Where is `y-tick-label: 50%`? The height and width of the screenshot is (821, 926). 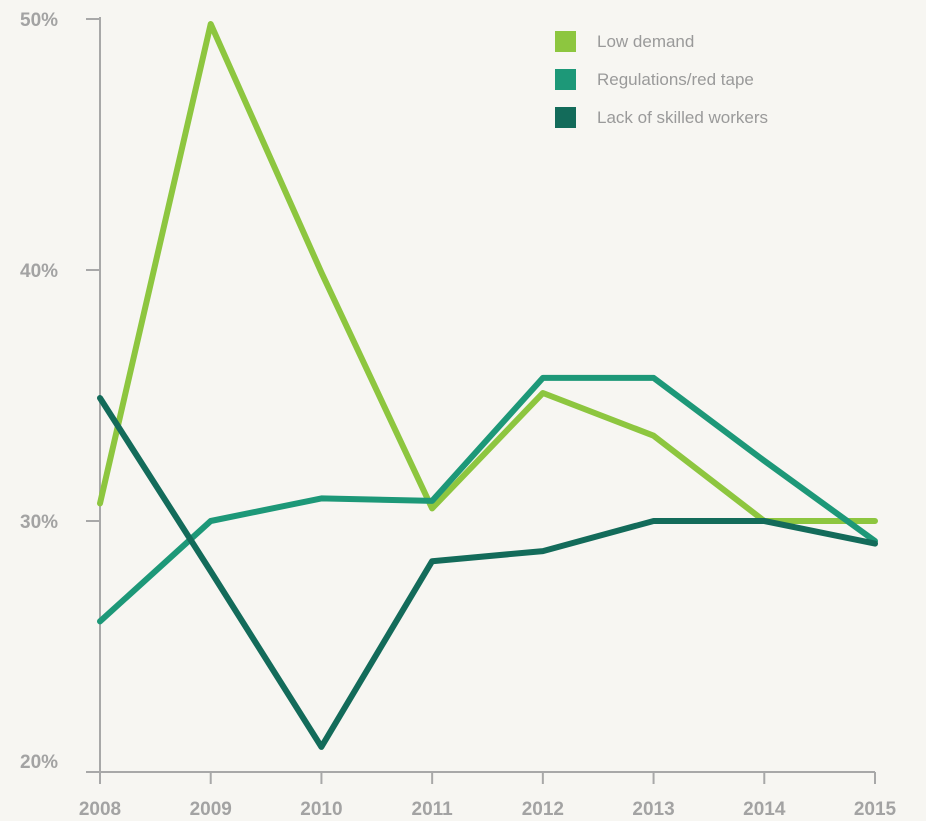
y-tick-label: 50% is located at coordinates (39, 20).